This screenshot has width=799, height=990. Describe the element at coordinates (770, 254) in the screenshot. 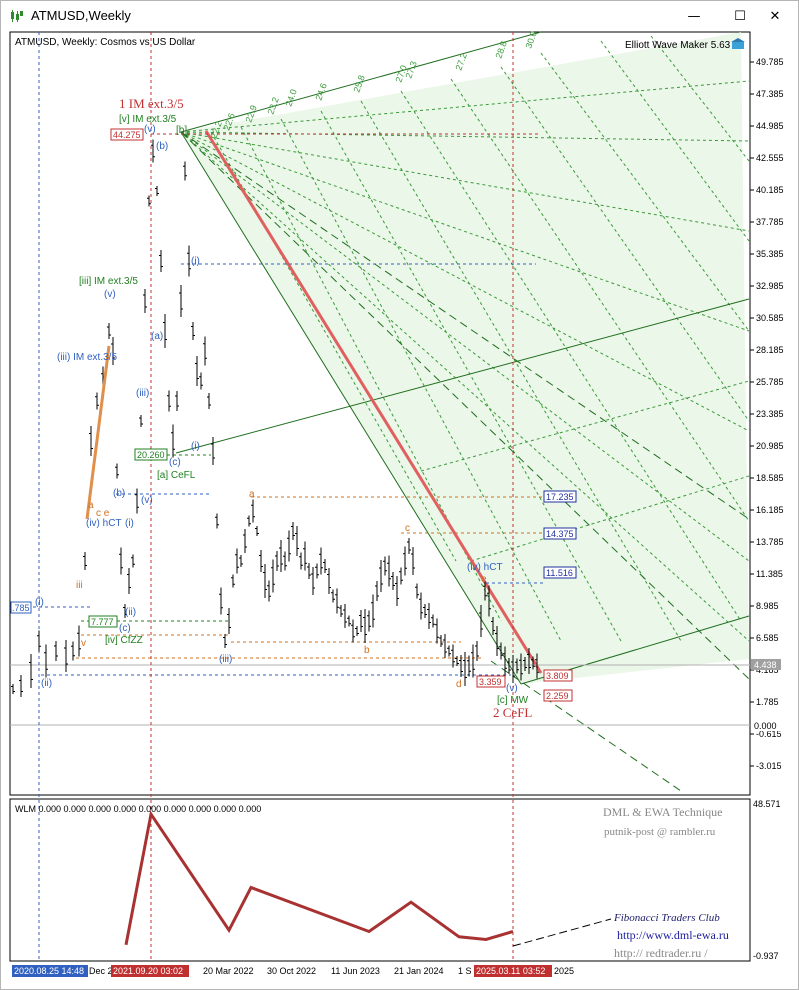

I see `price-tick-label: 35.385` at that location.